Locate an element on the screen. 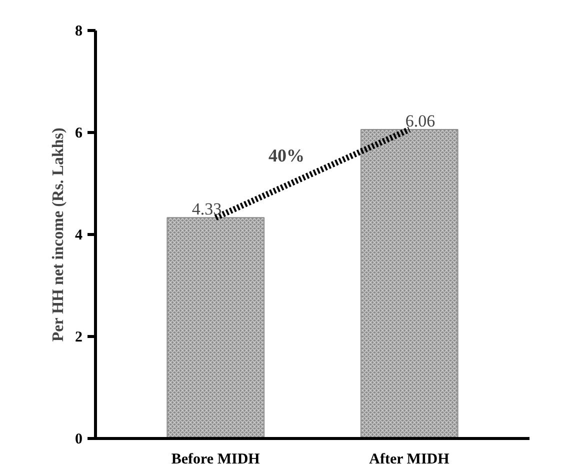  y-tick-label: 4 is located at coordinates (79, 236).